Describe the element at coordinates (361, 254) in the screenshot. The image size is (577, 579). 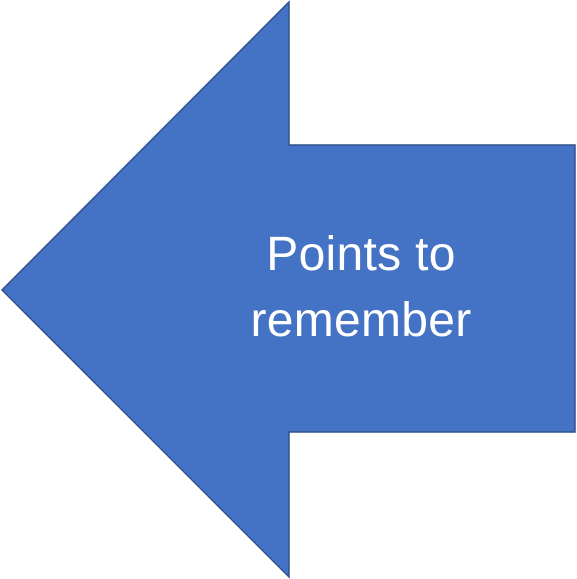
I see `arrow-label-line-1: Points to` at that location.